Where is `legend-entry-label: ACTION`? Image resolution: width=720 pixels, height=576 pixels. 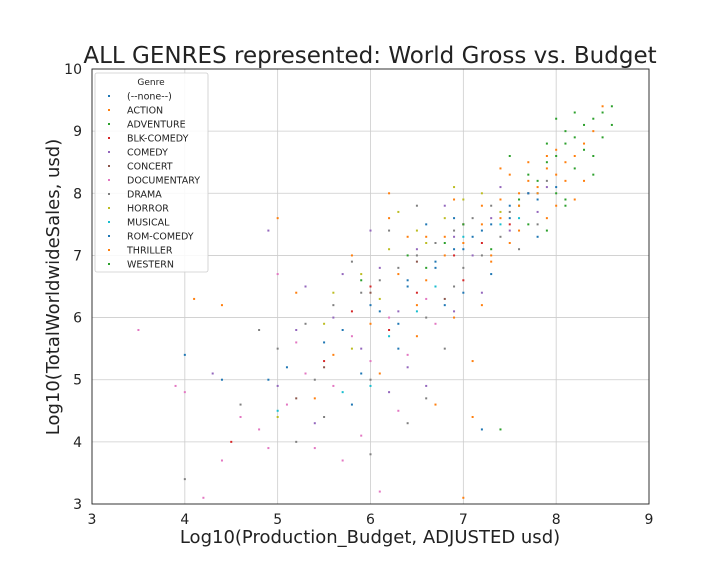
legend-entry-label: ACTION is located at coordinates (145, 111).